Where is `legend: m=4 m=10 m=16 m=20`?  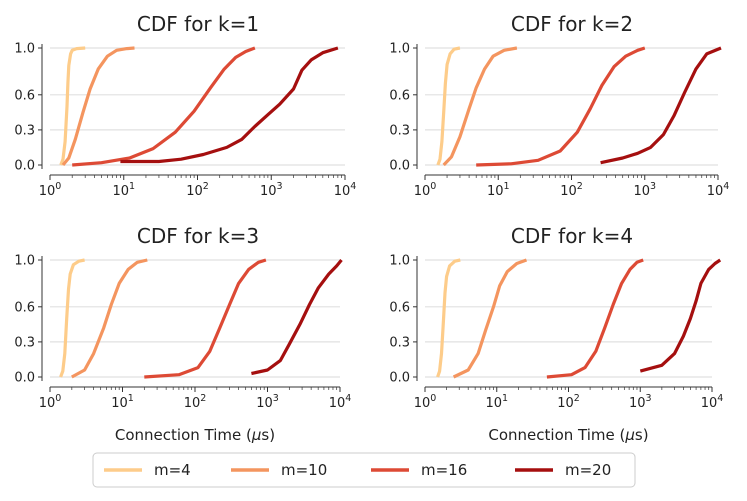 legend: m=4 m=10 m=16 m=20 is located at coordinates (364, 470).